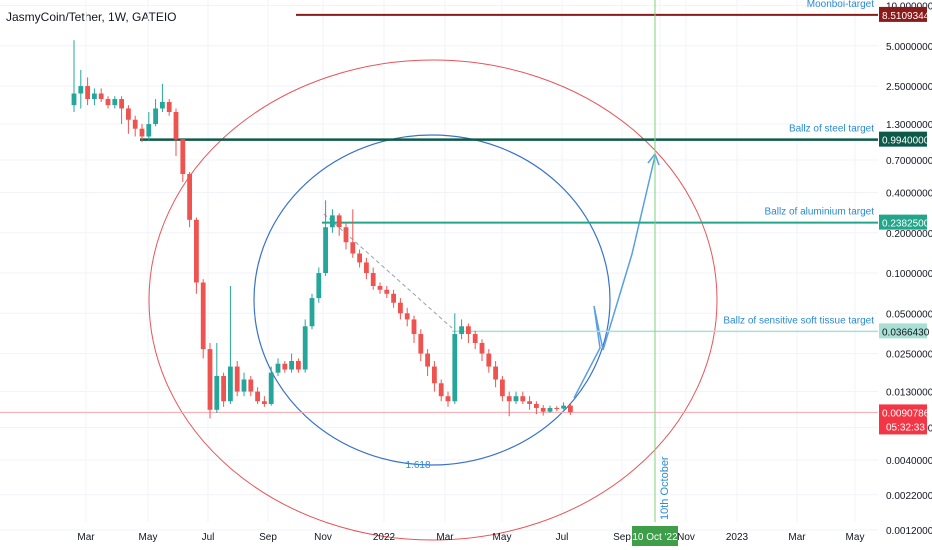 The height and width of the screenshot is (550, 932). I want to click on x-tick-label: 2023, so click(737, 537).